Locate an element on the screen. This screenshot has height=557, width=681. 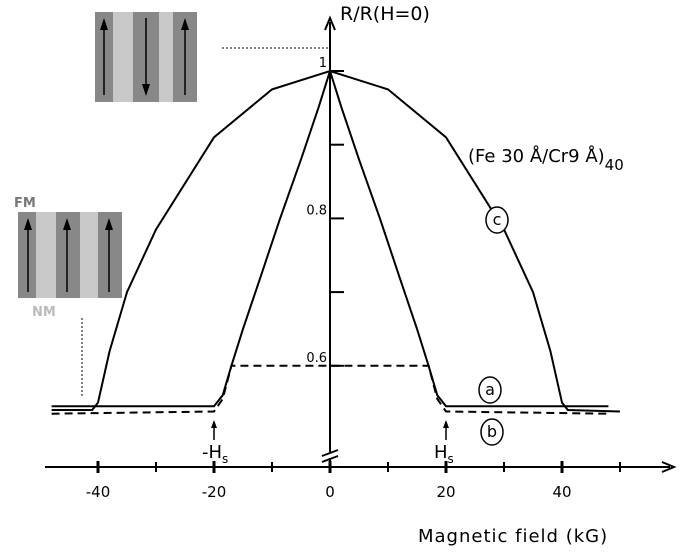
layer-diagram-parallel: FM NM is located at coordinates (68, 297).